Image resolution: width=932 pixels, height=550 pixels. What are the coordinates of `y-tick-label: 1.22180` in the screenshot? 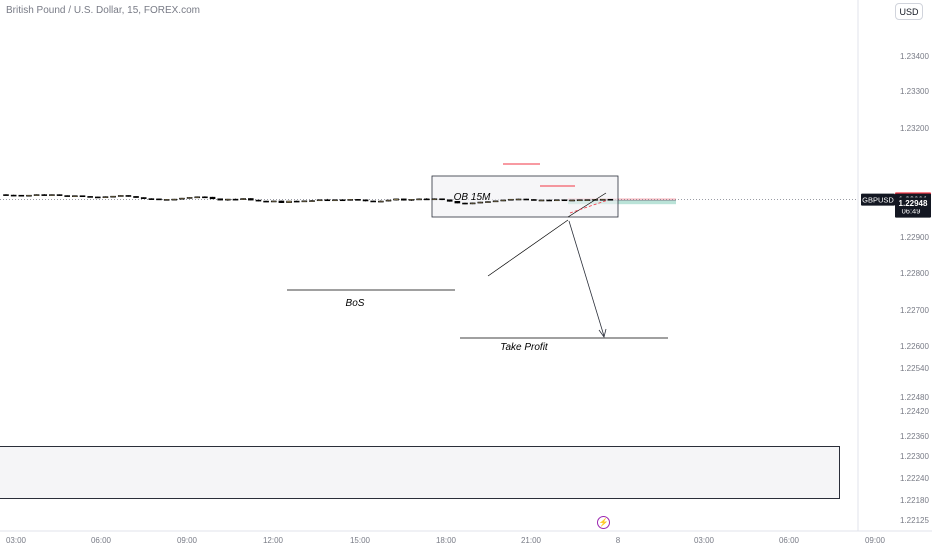 It's located at (914, 500).